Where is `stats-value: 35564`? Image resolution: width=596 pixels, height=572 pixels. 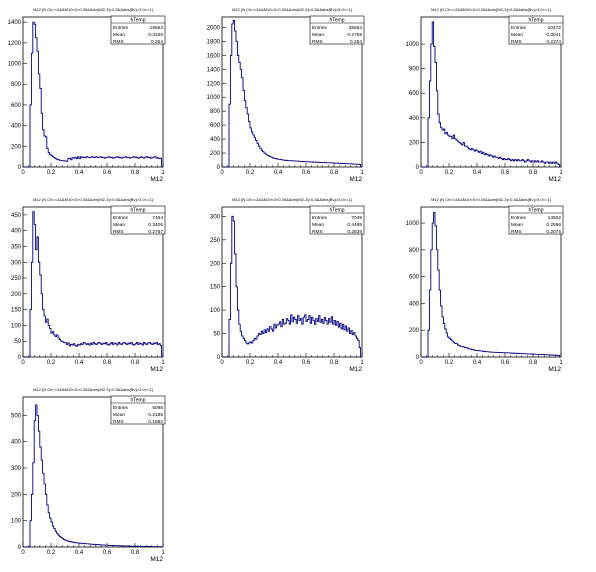
stats-value: 35564 is located at coordinates (356, 28).